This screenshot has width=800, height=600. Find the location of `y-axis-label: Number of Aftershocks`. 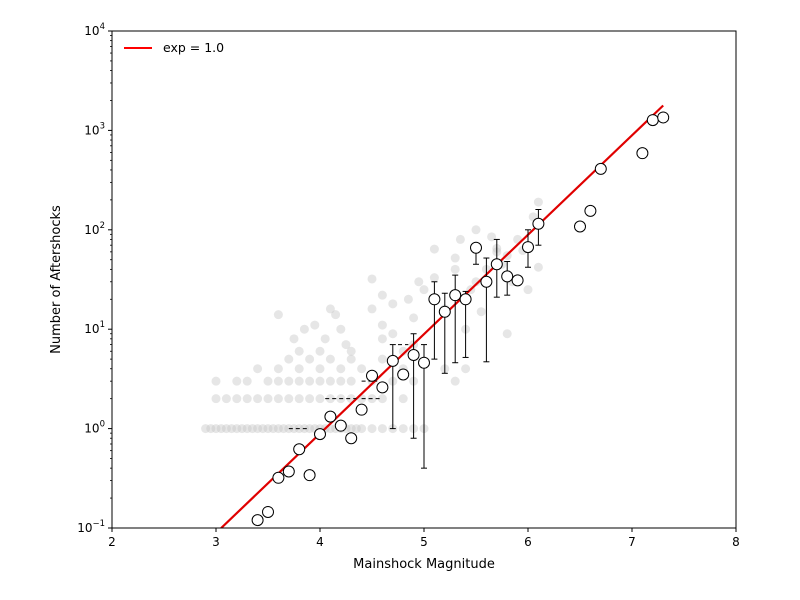

y-axis-label: Number of Aftershocks is located at coordinates (56, 279).